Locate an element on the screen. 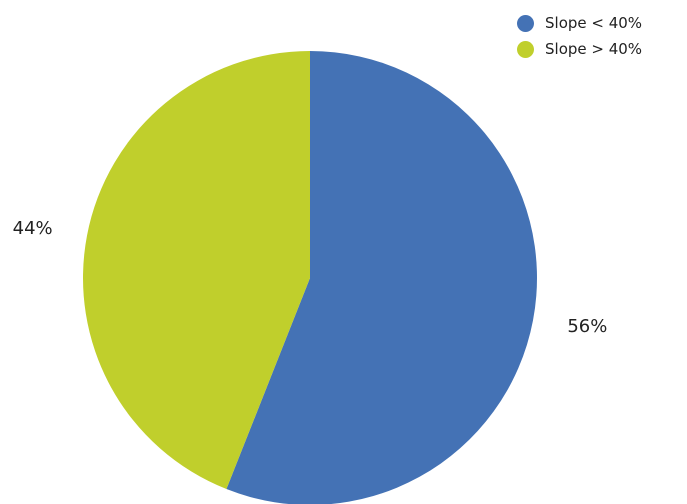 Image resolution: width=687 pixels, height=504 pixels. legend-label: Slope > 40% is located at coordinates (594, 49).